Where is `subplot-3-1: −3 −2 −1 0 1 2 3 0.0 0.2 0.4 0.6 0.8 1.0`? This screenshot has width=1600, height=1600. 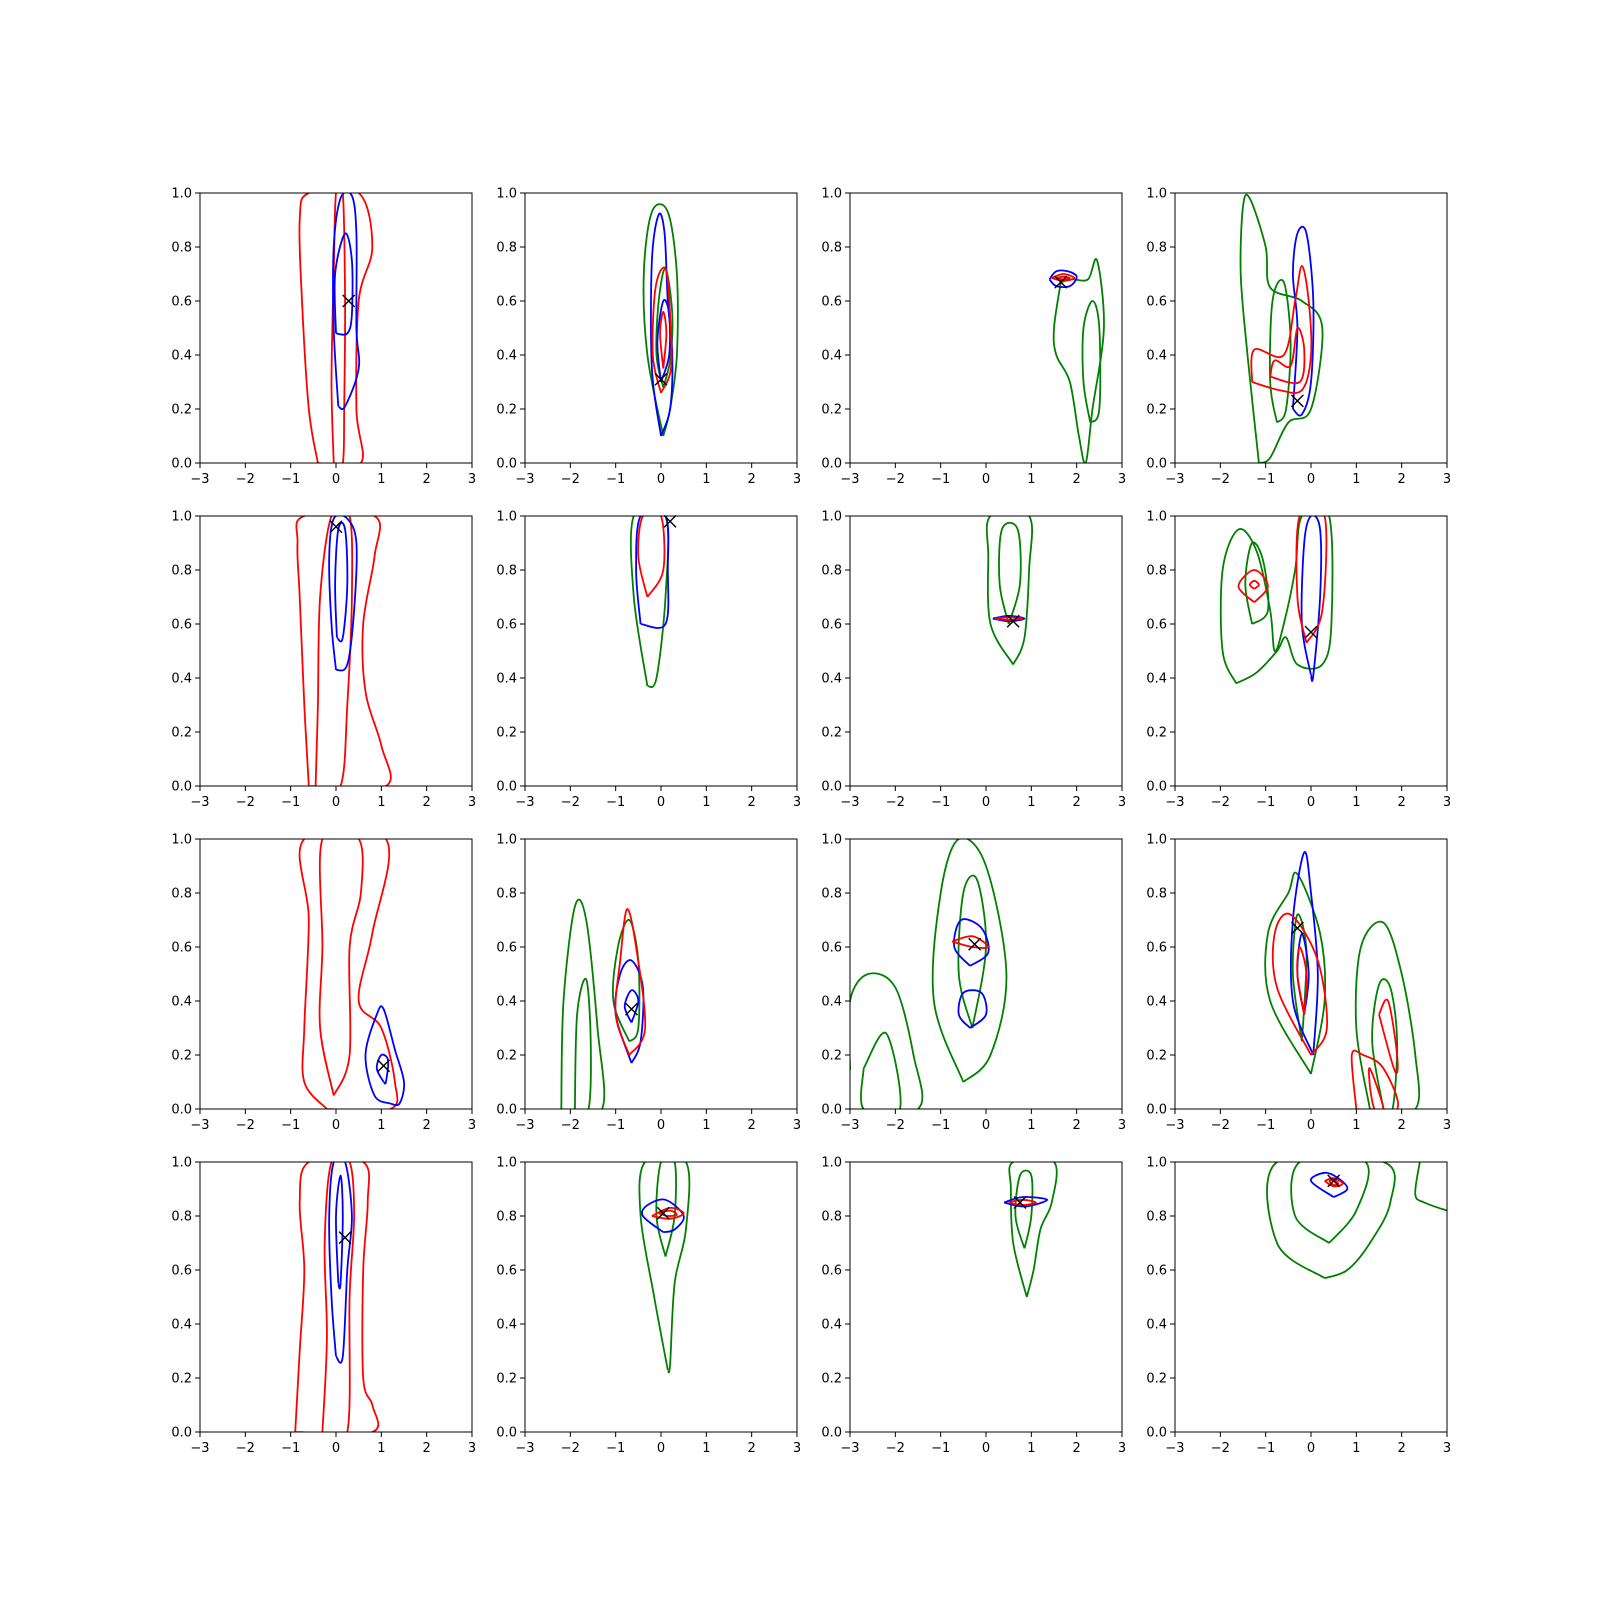 subplot-3-1: −3 −2 −1 0 1 2 3 0.0 0.2 0.4 0.6 0.8 1.0 is located at coordinates (323, 983).